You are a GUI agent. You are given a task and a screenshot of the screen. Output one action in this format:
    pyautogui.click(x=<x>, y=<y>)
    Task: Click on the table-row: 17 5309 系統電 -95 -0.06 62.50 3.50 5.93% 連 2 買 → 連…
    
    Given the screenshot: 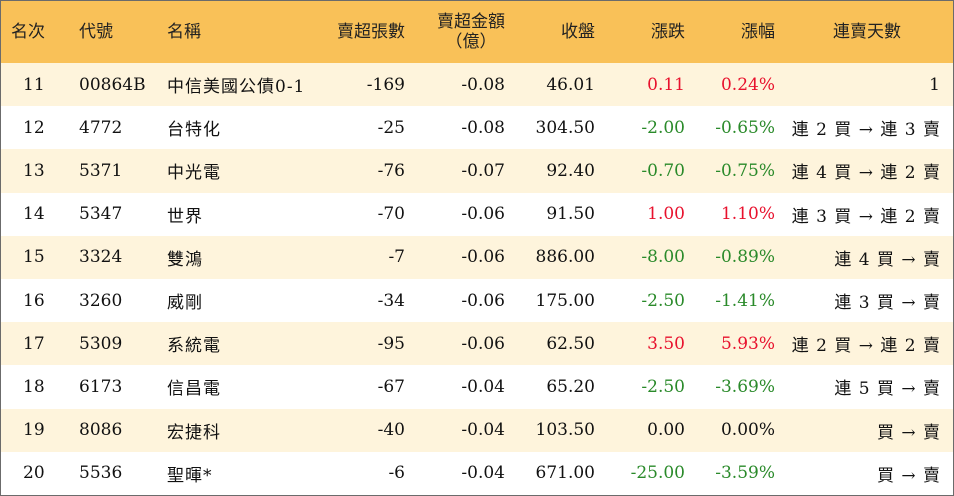 What is the action you would take?
    pyautogui.click(x=477, y=344)
    